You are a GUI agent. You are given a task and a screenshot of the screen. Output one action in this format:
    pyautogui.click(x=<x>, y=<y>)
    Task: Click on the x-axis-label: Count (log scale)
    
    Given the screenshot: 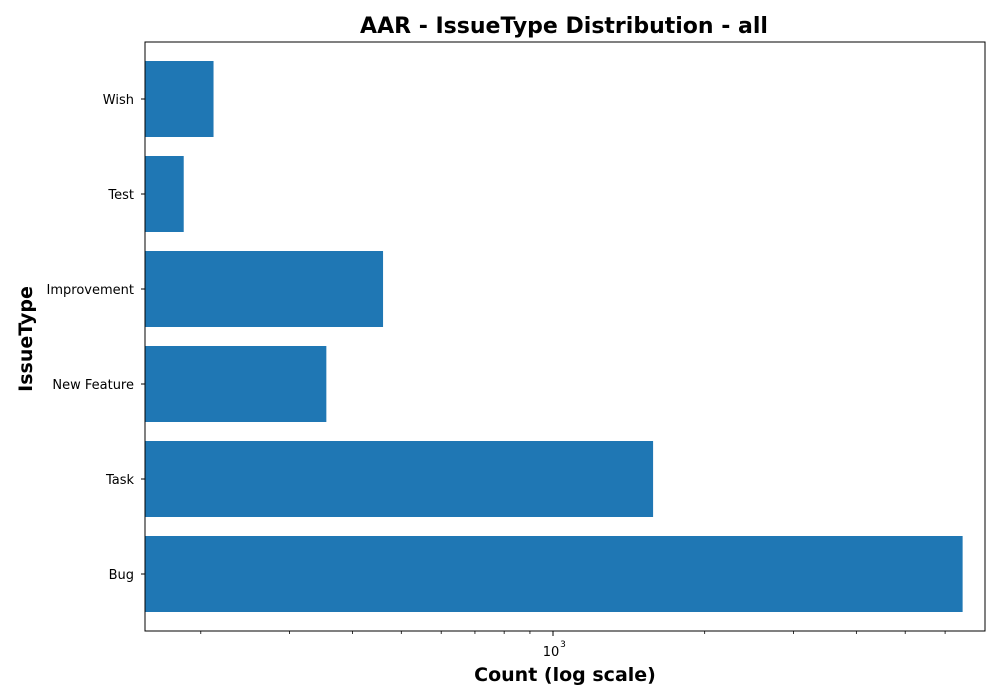 What is the action you would take?
    pyautogui.click(x=565, y=675)
    